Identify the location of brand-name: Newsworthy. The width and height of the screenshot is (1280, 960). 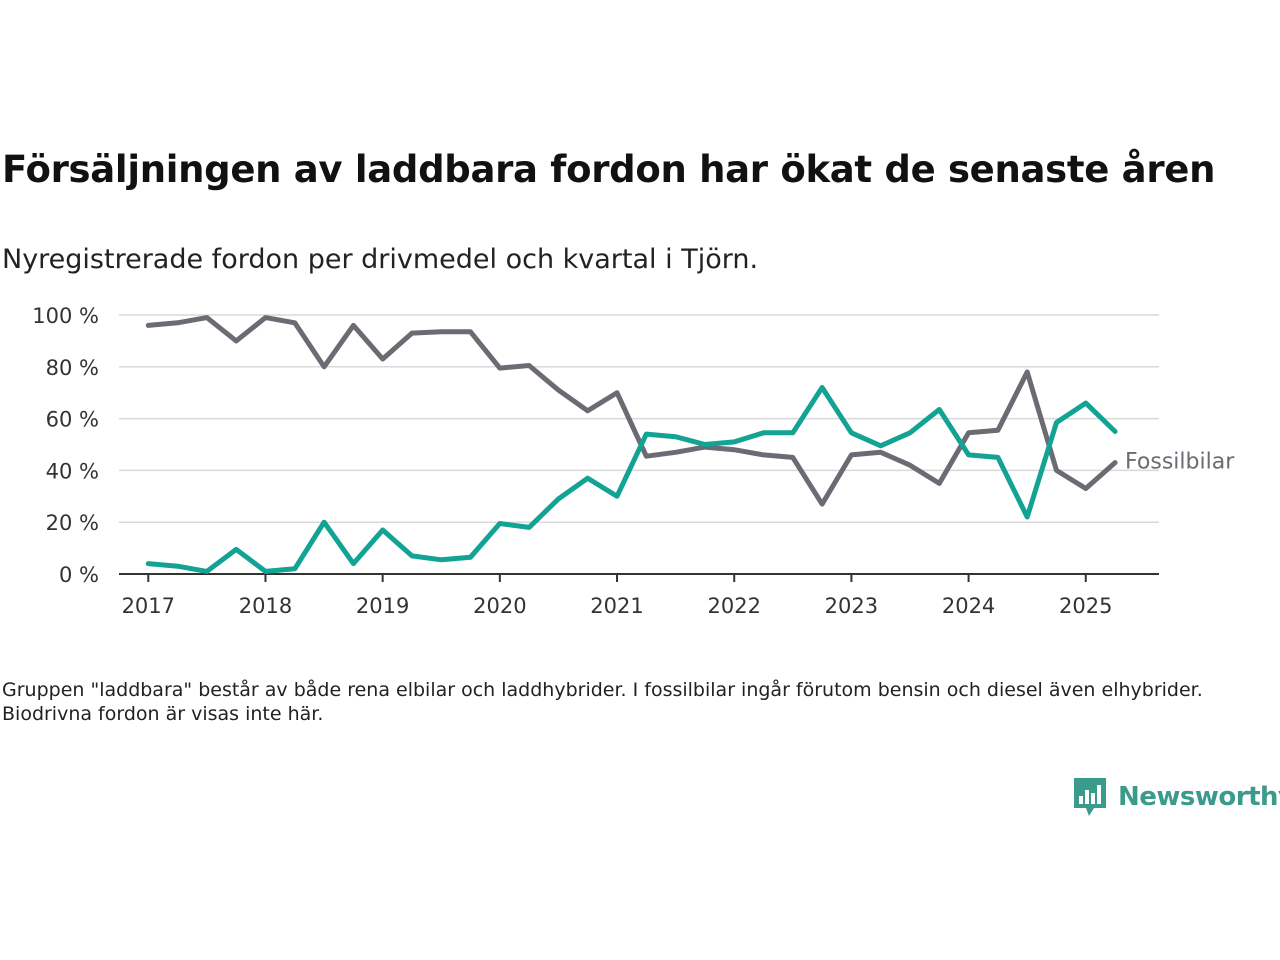
(1199, 797).